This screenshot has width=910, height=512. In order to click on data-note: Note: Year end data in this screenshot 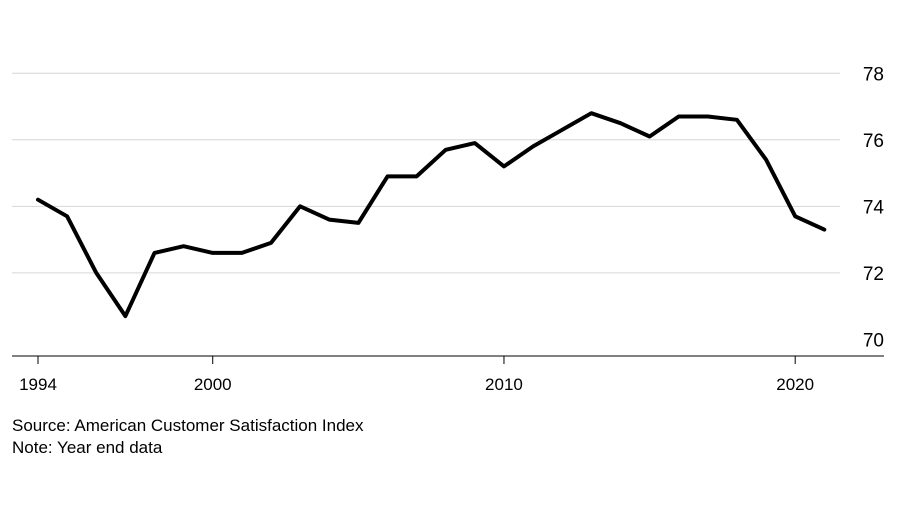, I will do `click(87, 447)`.